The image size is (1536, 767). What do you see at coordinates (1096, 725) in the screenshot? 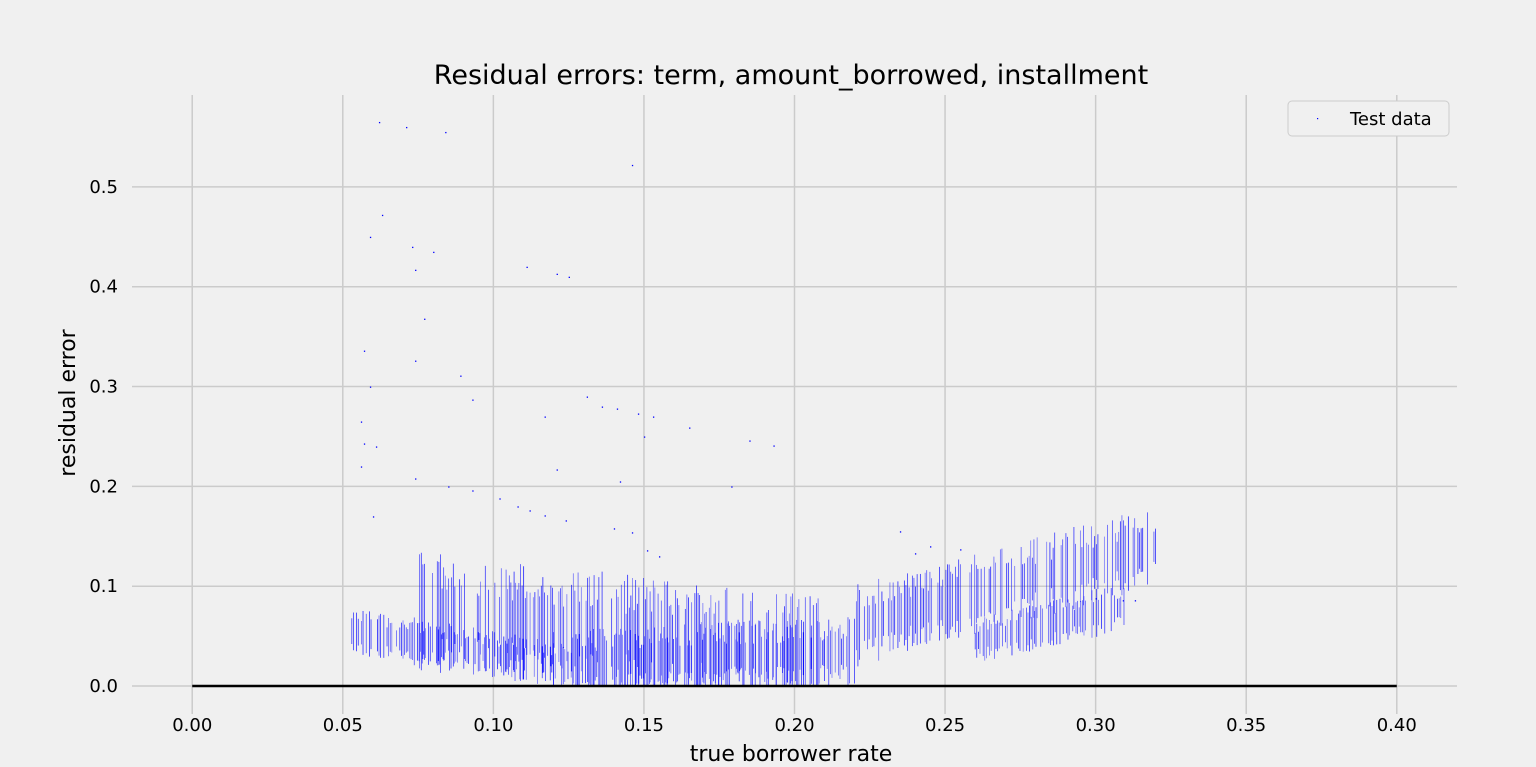
I see `x-tick-label: 0.30` at bounding box center [1096, 725].